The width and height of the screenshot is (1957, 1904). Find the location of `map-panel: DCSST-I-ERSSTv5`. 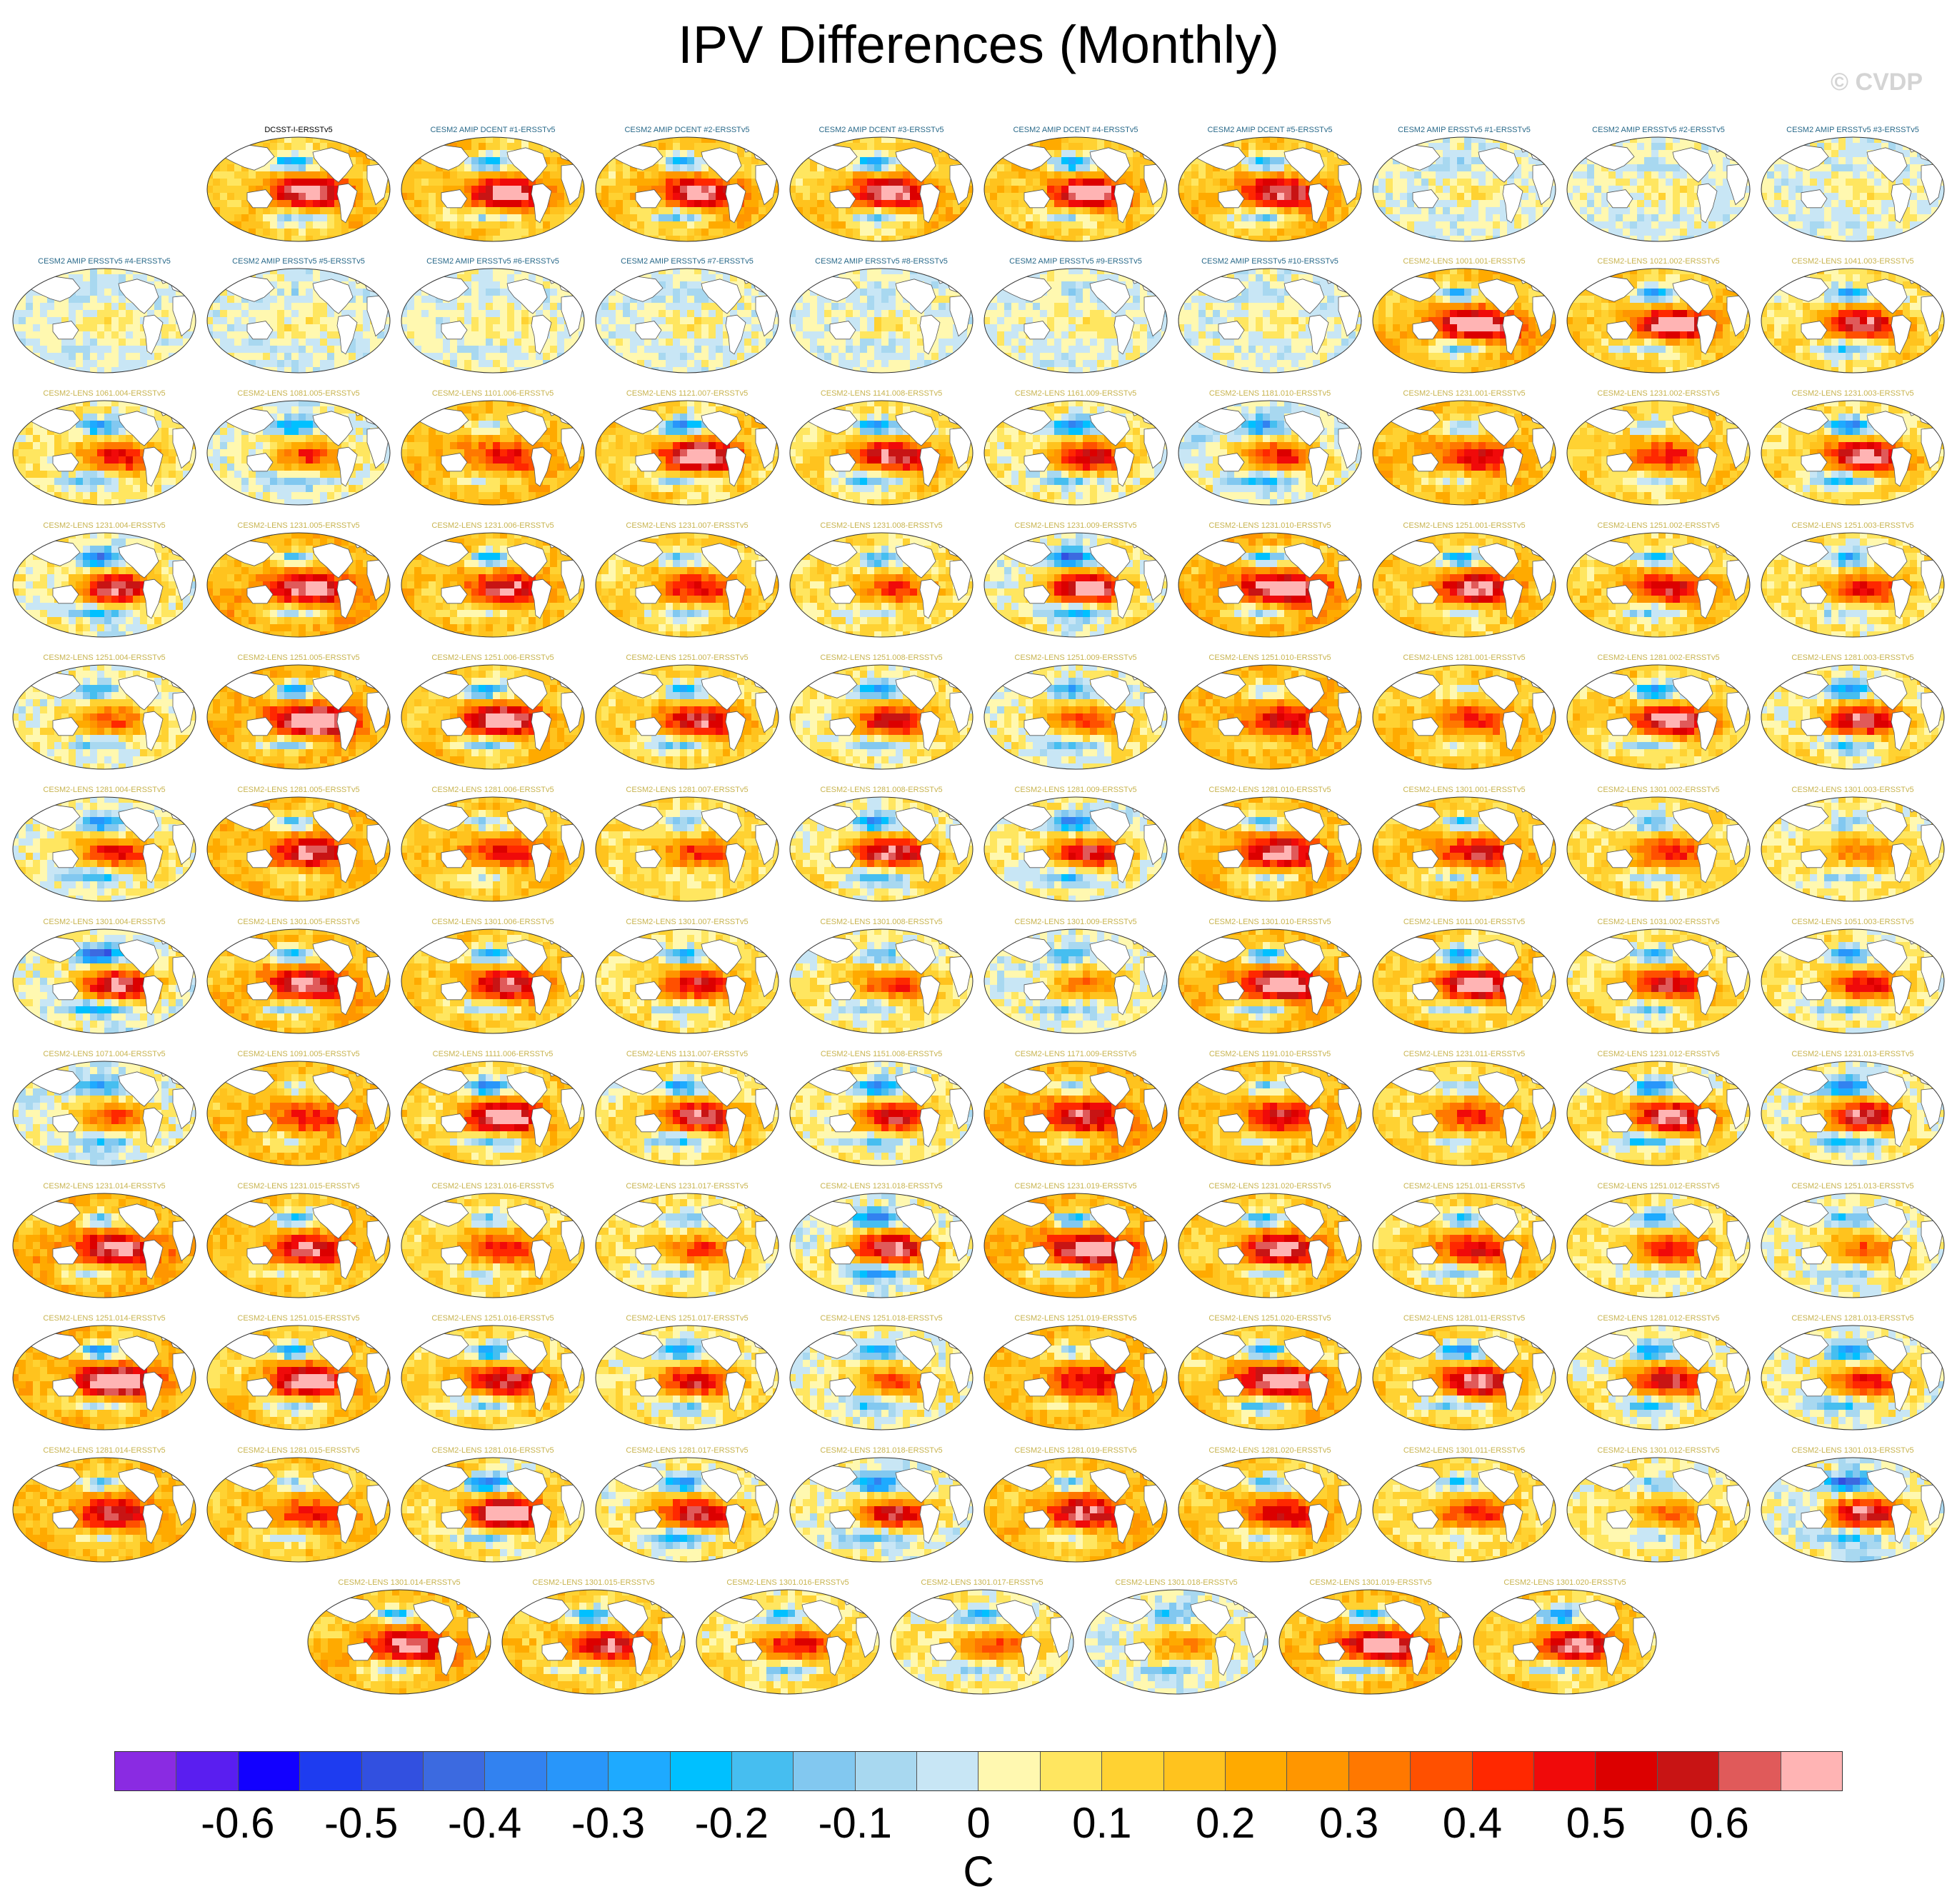

map-panel: DCSST-I-ERSSTv5 is located at coordinates (298, 193).